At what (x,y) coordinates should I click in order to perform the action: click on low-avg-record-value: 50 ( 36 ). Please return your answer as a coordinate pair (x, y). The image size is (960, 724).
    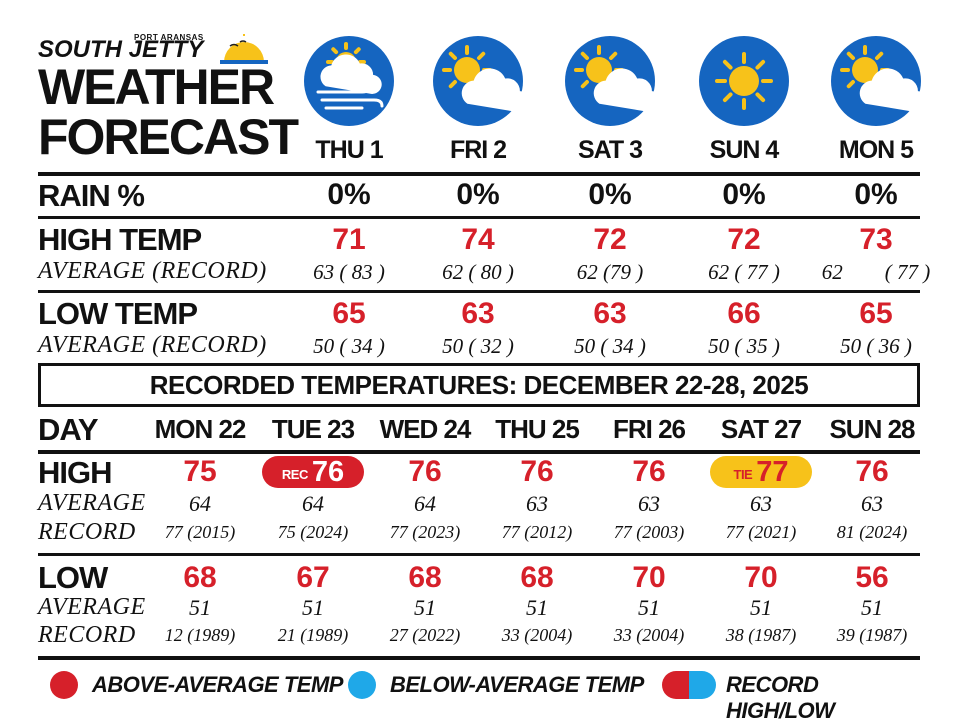
    Looking at the image, I should click on (876, 346).